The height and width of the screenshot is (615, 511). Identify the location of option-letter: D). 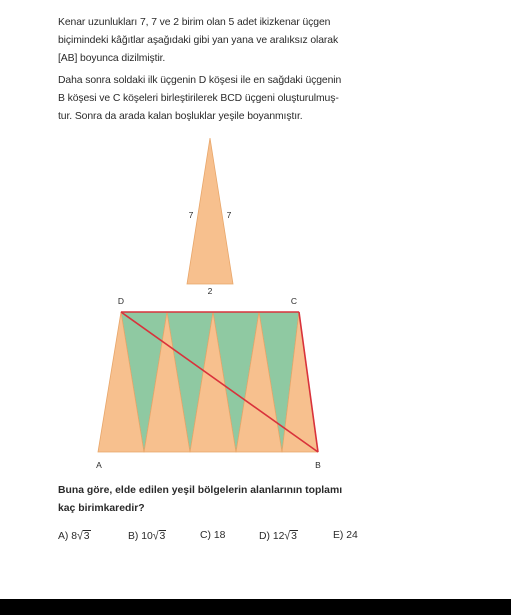
(264, 536).